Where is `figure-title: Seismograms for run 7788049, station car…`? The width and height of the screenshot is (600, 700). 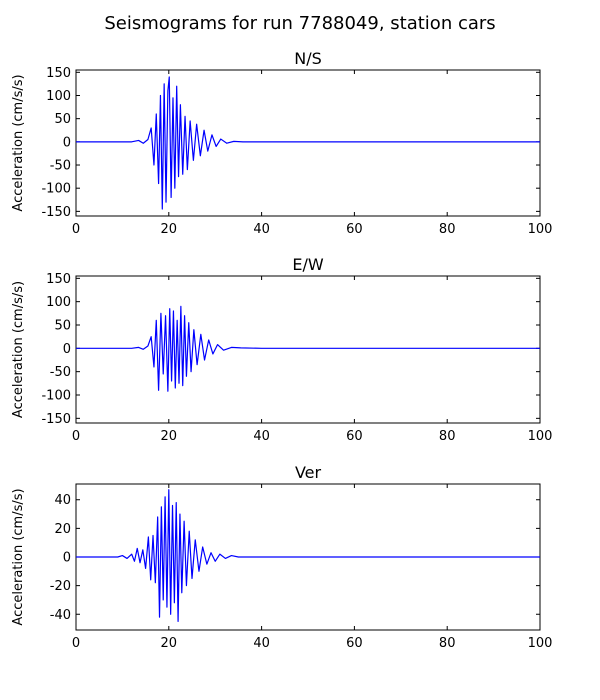 figure-title: Seismograms for run 7788049, station car… is located at coordinates (299, 23).